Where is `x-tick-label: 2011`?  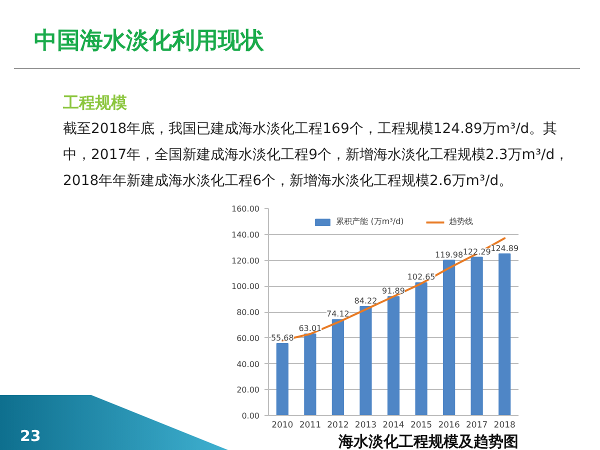 x-tick-label: 2011 is located at coordinates (310, 425).